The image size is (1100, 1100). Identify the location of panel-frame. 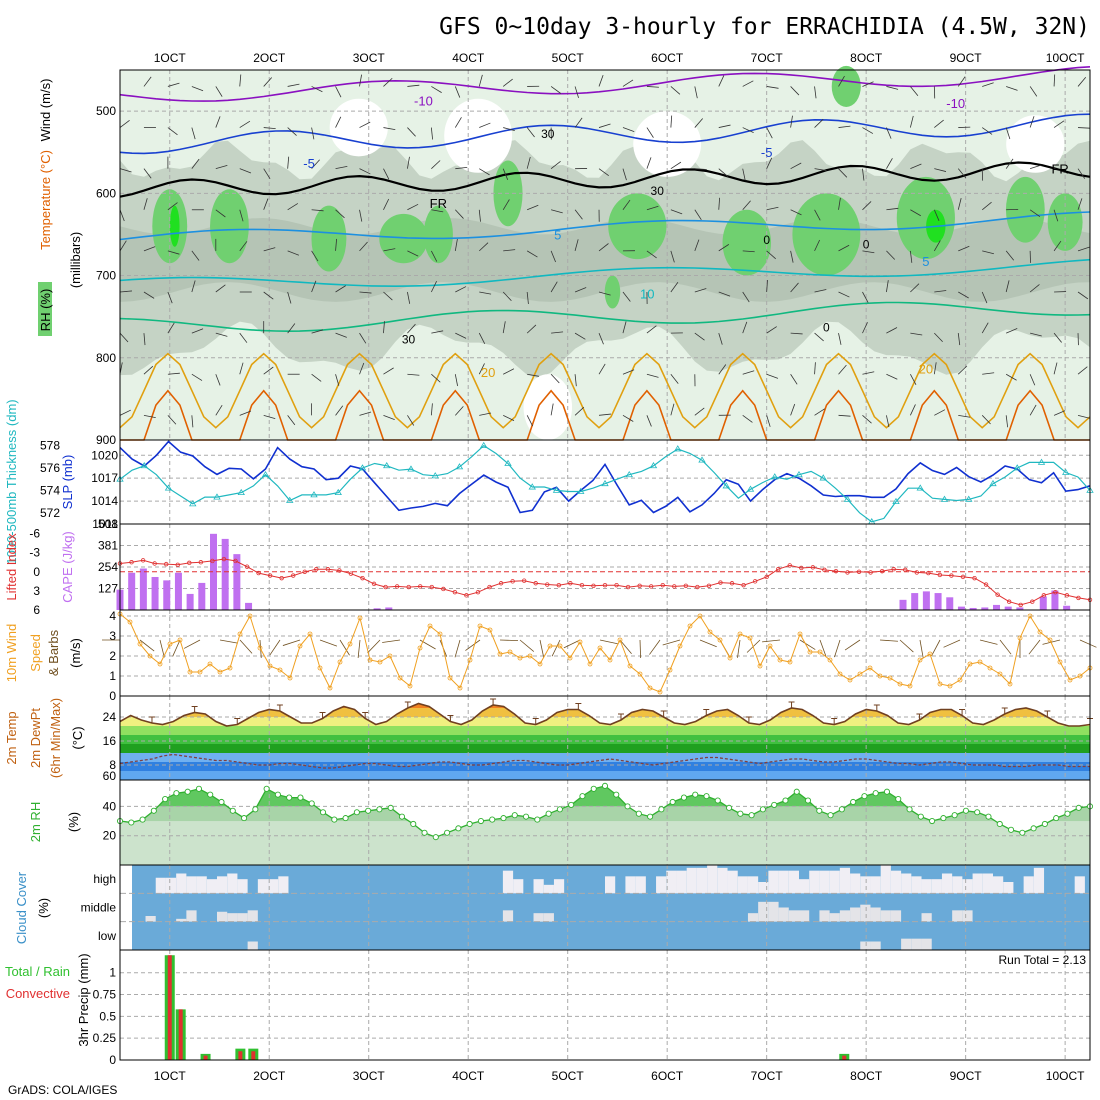
(605, 482).